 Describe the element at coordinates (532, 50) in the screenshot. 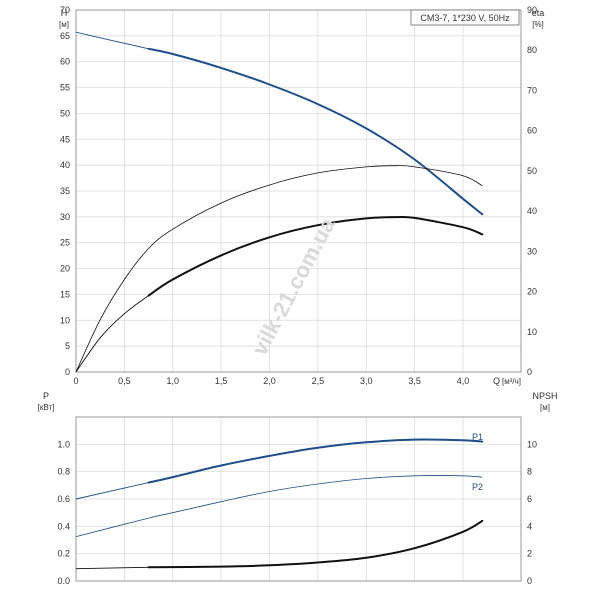

I see `y2-tick-label: 80` at that location.